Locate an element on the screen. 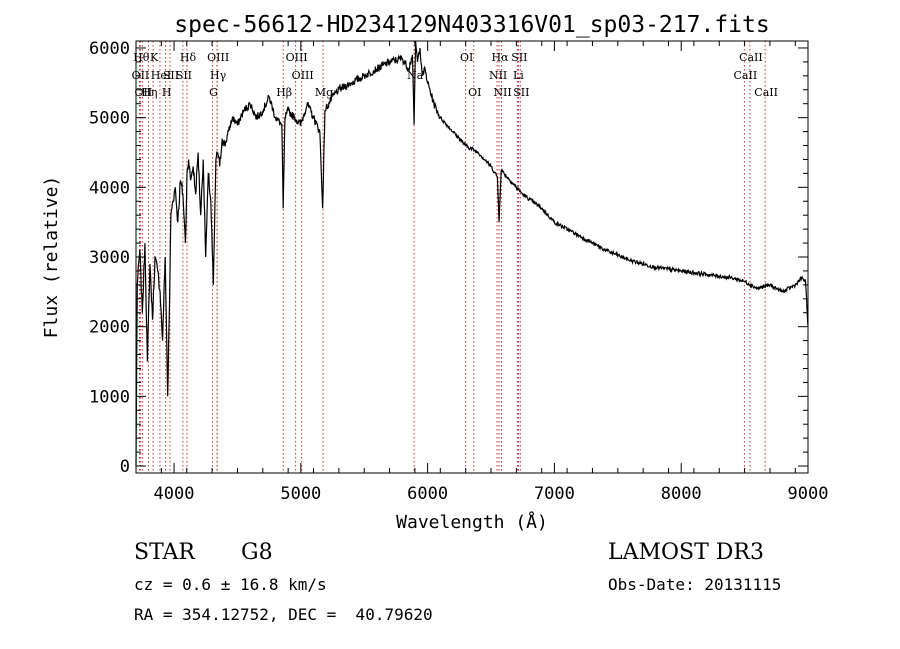  coordinates-text: RA = 354.12752, DEC = 40.79620 is located at coordinates (283, 614).